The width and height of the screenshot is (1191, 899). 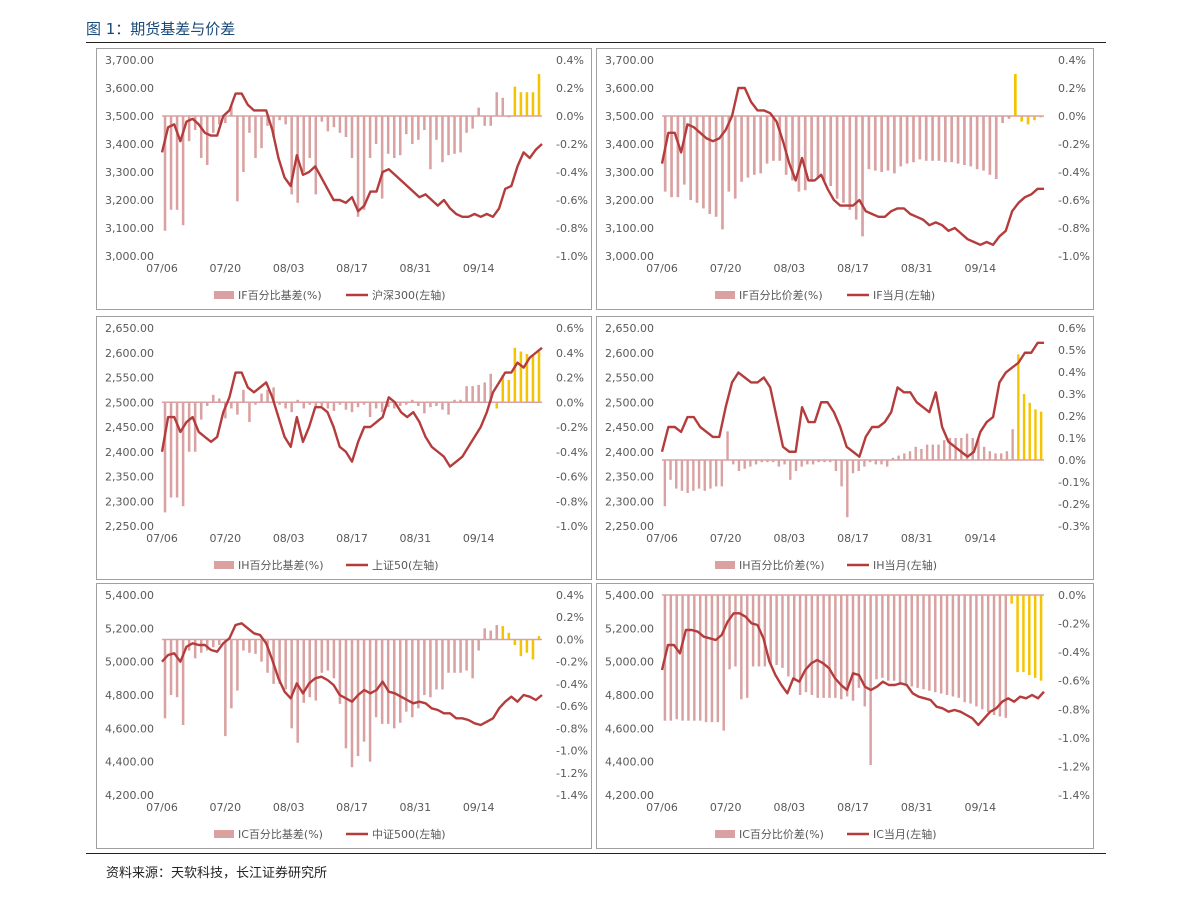 I want to click on legend-line-label: 沪深300(左轴), so click(x=409, y=295).